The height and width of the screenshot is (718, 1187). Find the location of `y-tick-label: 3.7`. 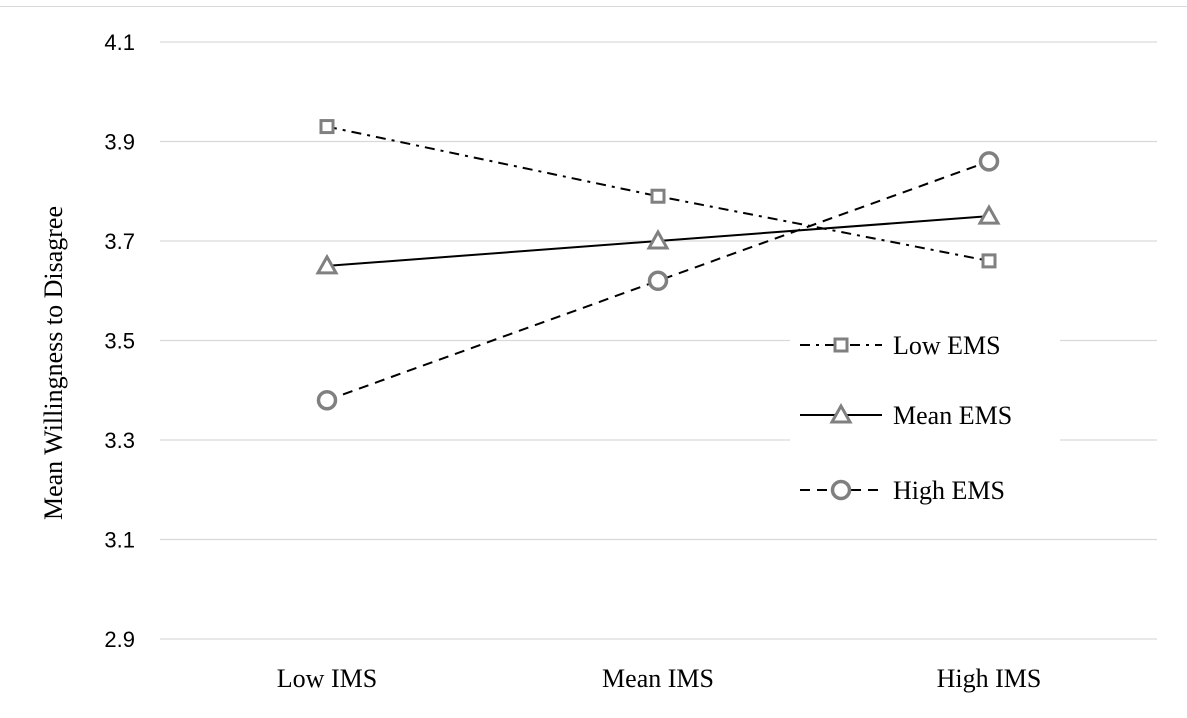

y-tick-label: 3.7 is located at coordinates (119, 241).